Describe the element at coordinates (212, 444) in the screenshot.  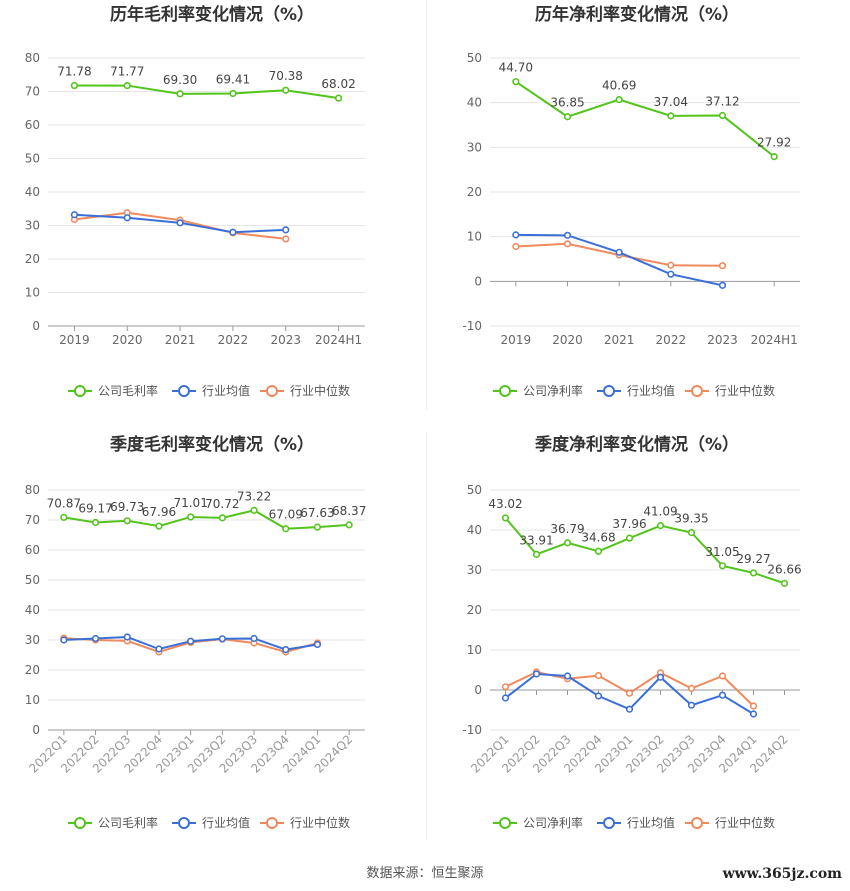
I see `chart-title: 季度毛利率变化情况（%）` at that location.